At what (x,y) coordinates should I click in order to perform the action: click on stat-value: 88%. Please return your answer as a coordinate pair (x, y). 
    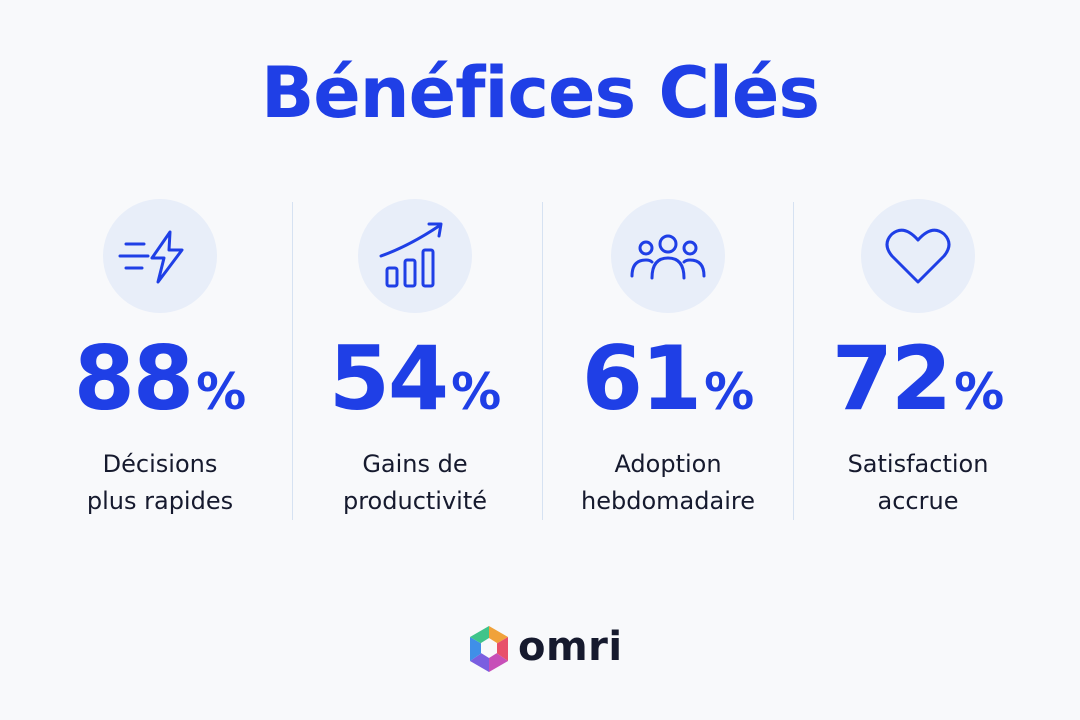
    Looking at the image, I should click on (160, 379).